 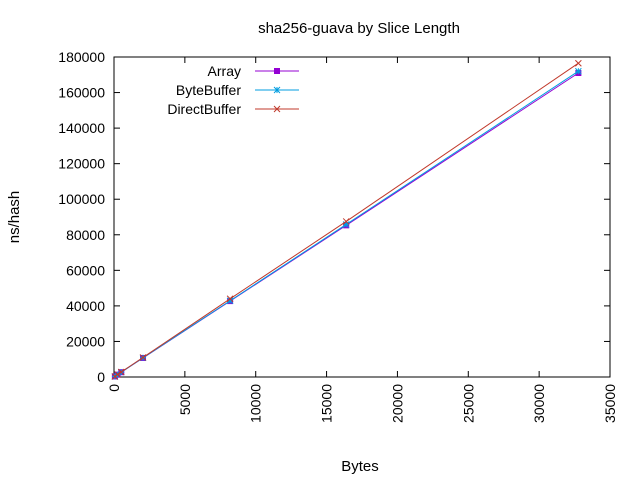 I want to click on legend-label: ByteBuffer, so click(x=208, y=90).